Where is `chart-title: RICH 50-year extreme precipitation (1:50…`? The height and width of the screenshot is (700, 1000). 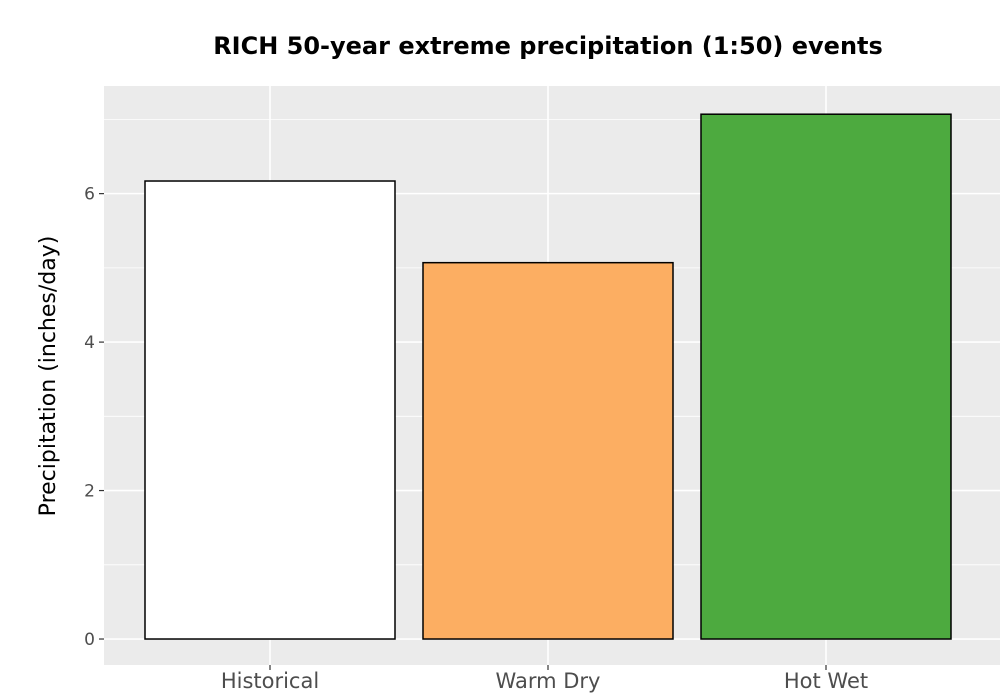 chart-title: RICH 50-year extreme precipitation (1:50… is located at coordinates (548, 46).